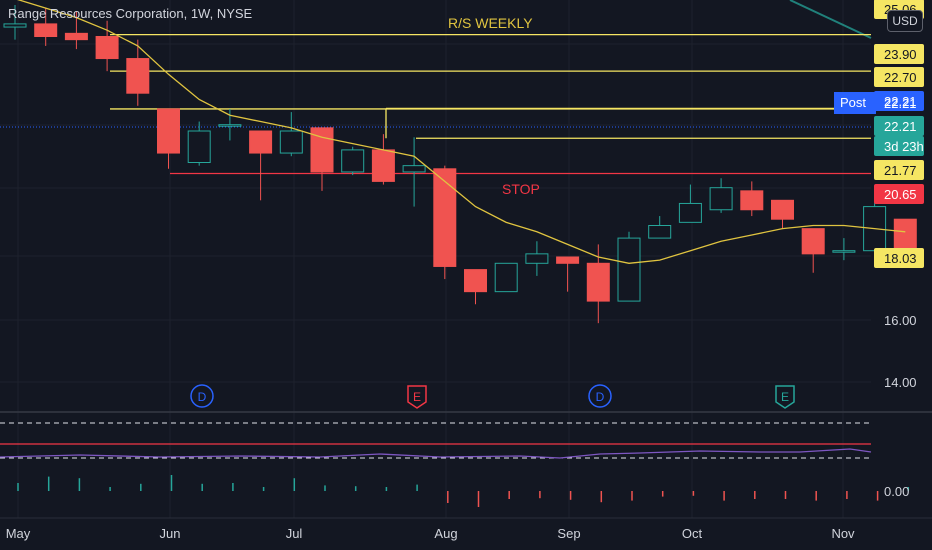 The image size is (932, 550). I want to click on time-axis: May Jun Jul Aug Sep Oct Nov, so click(430, 533).